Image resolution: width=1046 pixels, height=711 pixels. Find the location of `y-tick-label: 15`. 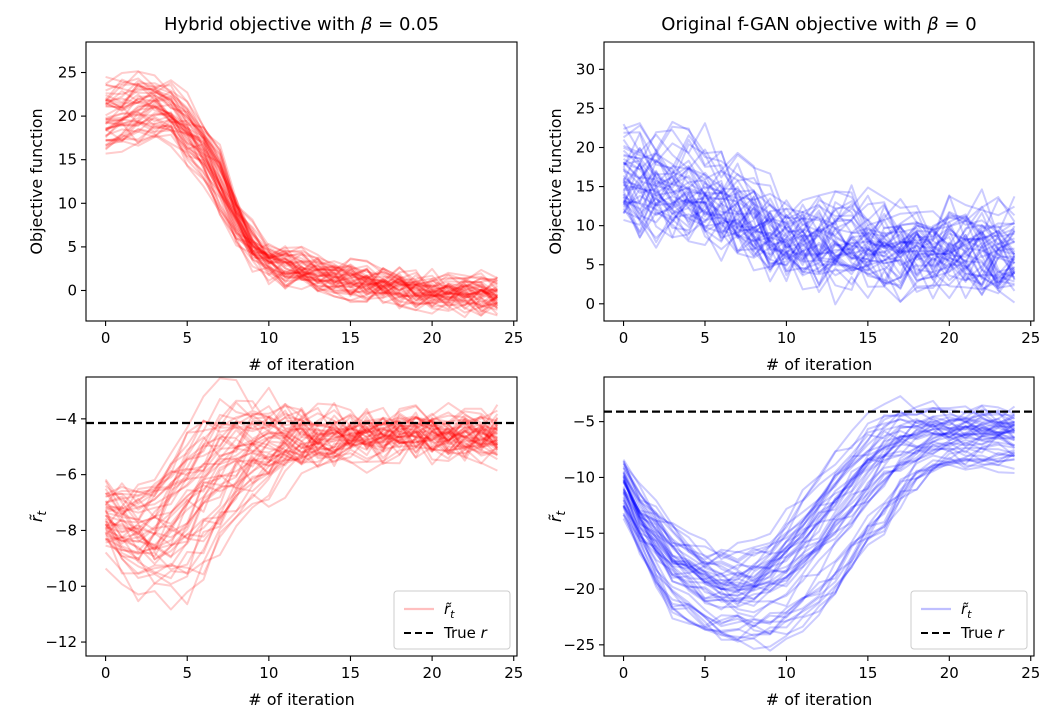

y-tick-label: 15 is located at coordinates (67, 160).